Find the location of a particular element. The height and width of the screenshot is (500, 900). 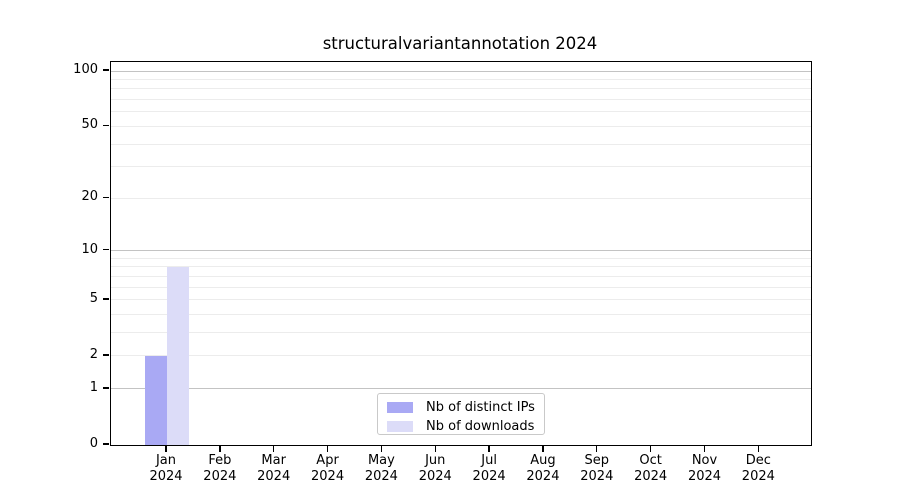

y-axis-tick-label: 0 is located at coordinates (93, 443).